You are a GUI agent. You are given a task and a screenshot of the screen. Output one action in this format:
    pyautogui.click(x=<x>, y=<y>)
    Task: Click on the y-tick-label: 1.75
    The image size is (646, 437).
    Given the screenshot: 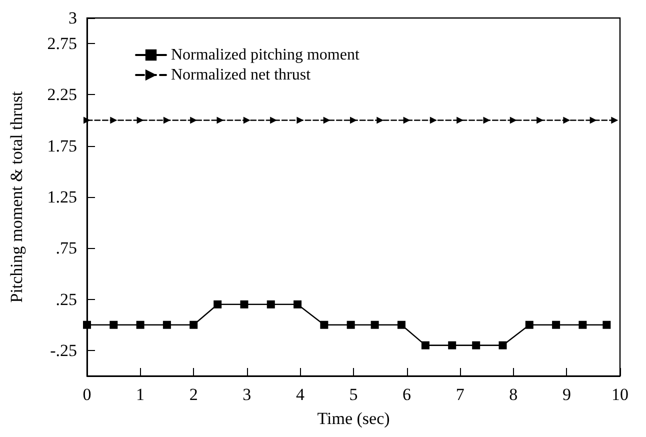 What is the action you would take?
    pyautogui.click(x=62, y=146)
    